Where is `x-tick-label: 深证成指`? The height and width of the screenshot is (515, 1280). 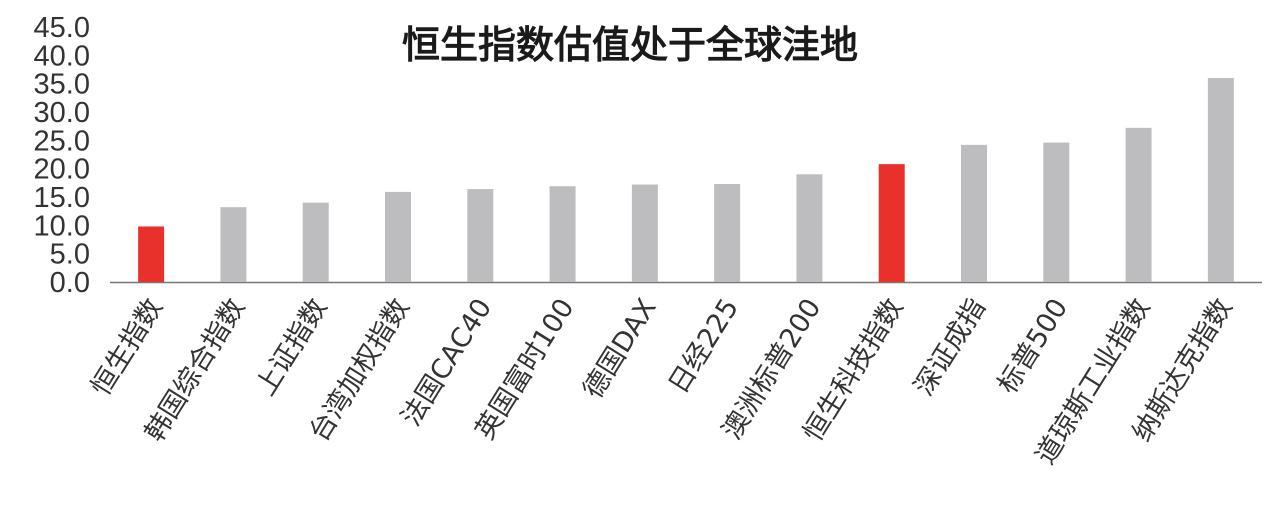
x-tick-label: 深证成指 is located at coordinates (950, 347).